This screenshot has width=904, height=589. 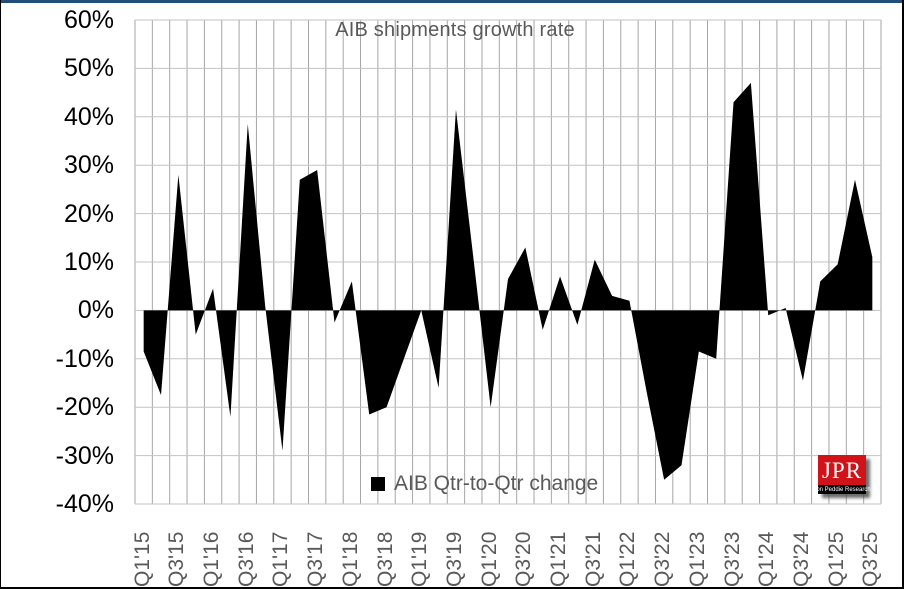 What do you see at coordinates (801, 559) in the screenshot?
I see `x-axis-label: Q3'24` at bounding box center [801, 559].